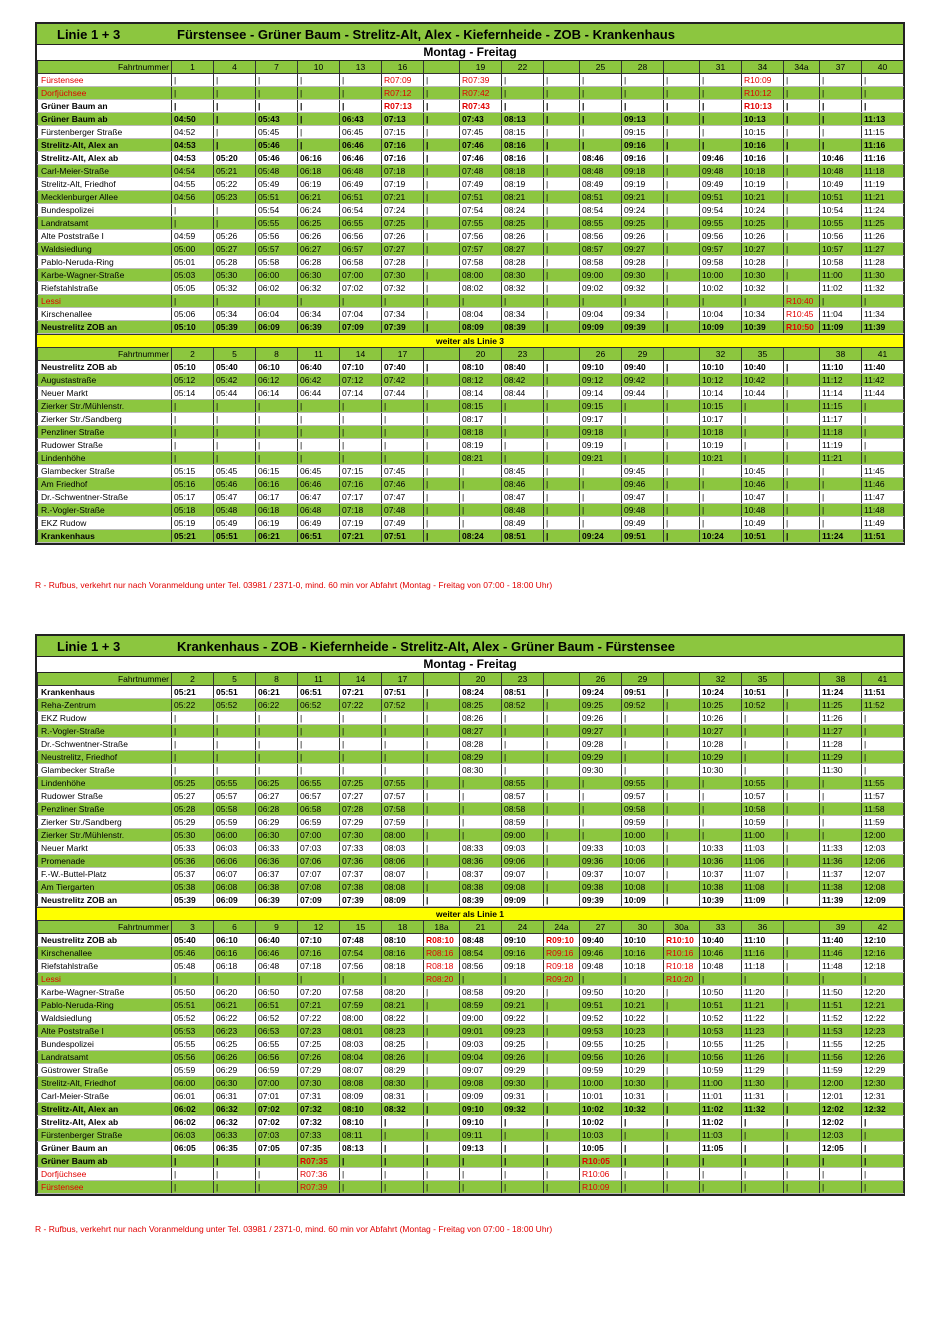 This screenshot has width=940, height=1331. I want to click on departure-time: 11:13, so click(882, 119).